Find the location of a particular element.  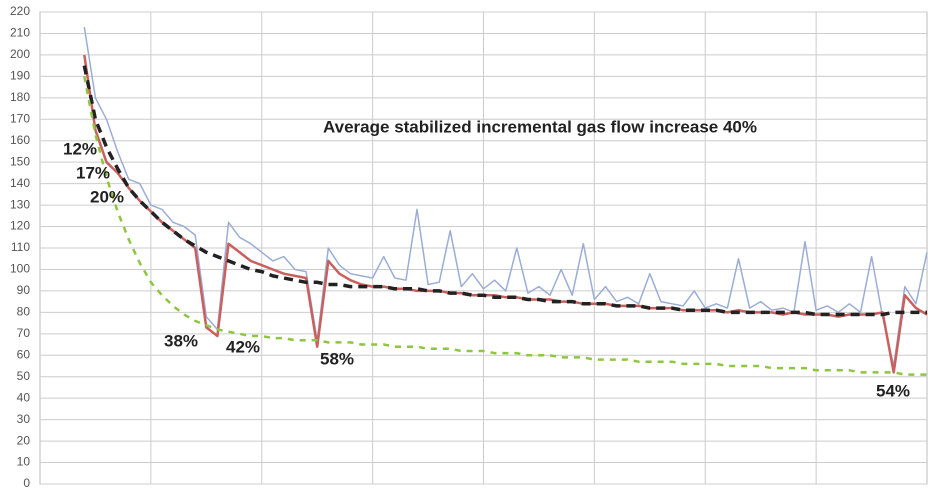

y-tick-label: 210 is located at coordinates (20, 33).